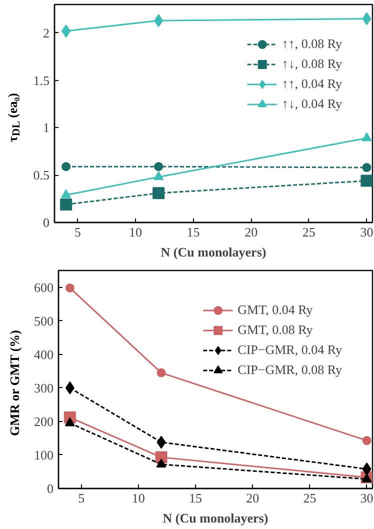 The image size is (374, 529). Describe the element at coordinates (275, 310) in the screenshot. I see `legend-label: GMT, 0.04 Ry` at that location.